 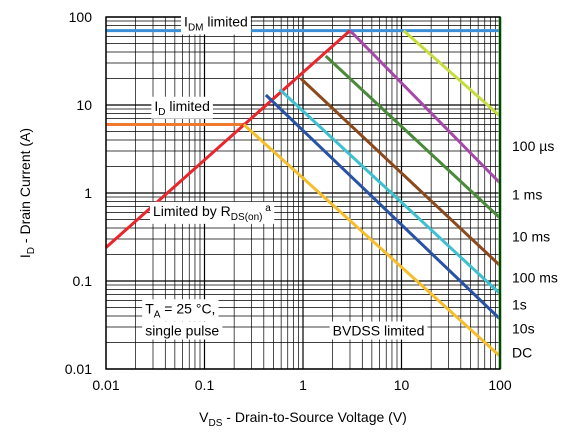 What do you see at coordinates (205, 385) in the screenshot?
I see `x-tick-label: 0.1` at bounding box center [205, 385].